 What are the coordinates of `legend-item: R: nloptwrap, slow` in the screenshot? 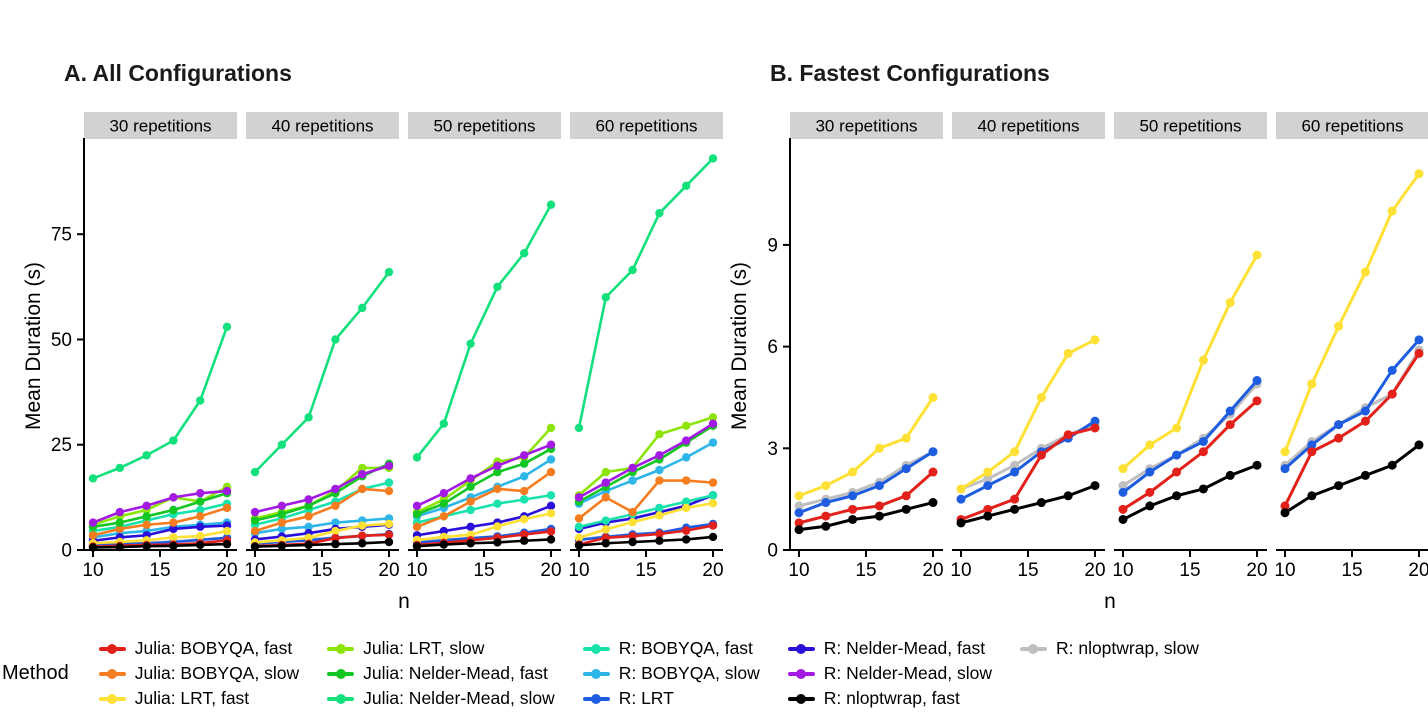 It's located at (1109, 648).